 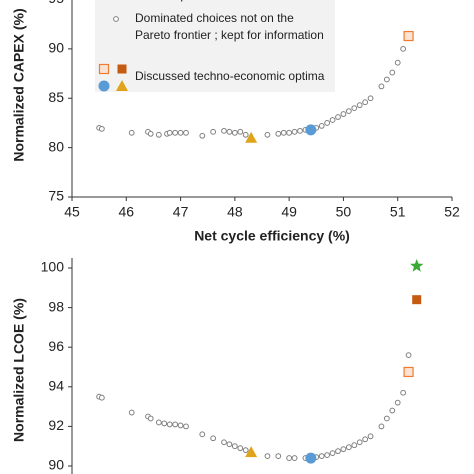 I want to click on x-tick-label: 48, so click(x=235, y=212).